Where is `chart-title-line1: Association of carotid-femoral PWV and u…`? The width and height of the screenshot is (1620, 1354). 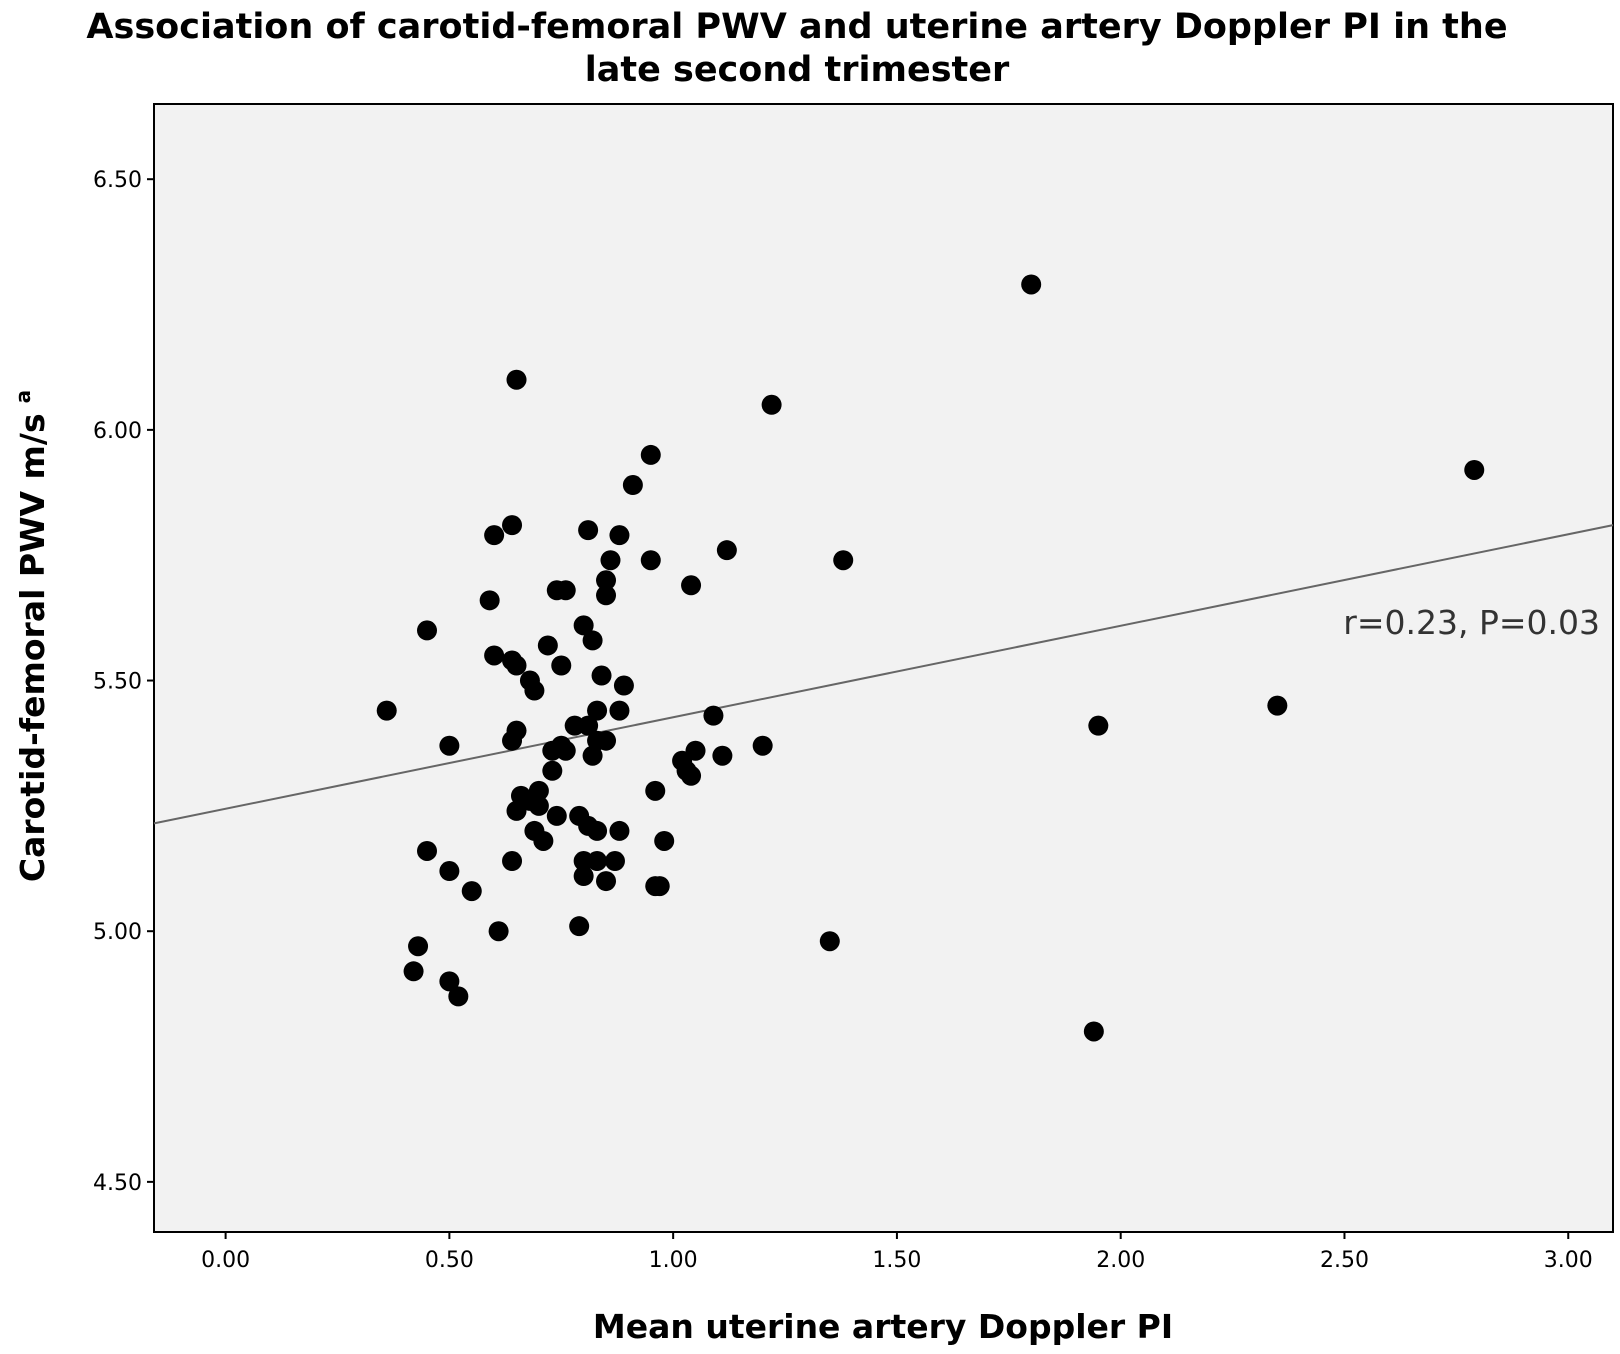
chart-title-line1: Association of carotid-femoral PWV and u… is located at coordinates (796, 27).